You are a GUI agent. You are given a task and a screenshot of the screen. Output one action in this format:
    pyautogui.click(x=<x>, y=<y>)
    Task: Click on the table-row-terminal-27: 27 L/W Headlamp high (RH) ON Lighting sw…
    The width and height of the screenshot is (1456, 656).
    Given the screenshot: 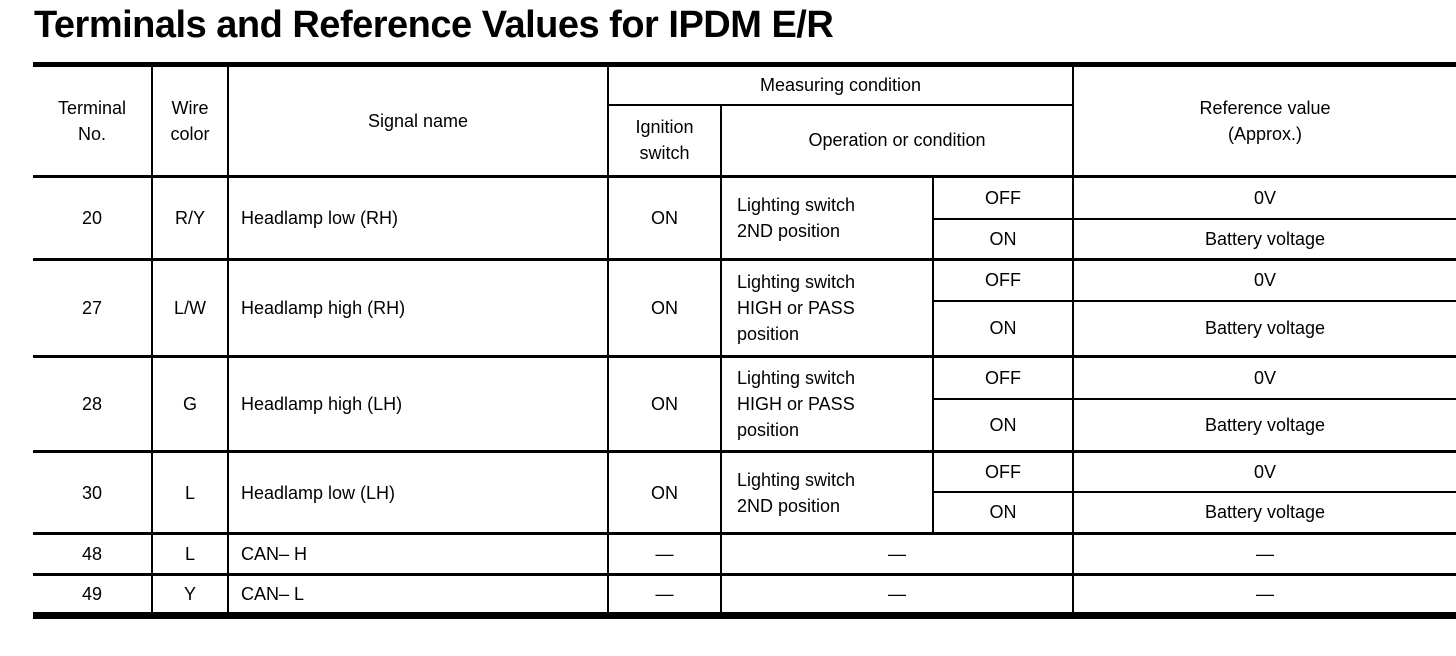 What is the action you would take?
    pyautogui.click(x=744, y=308)
    